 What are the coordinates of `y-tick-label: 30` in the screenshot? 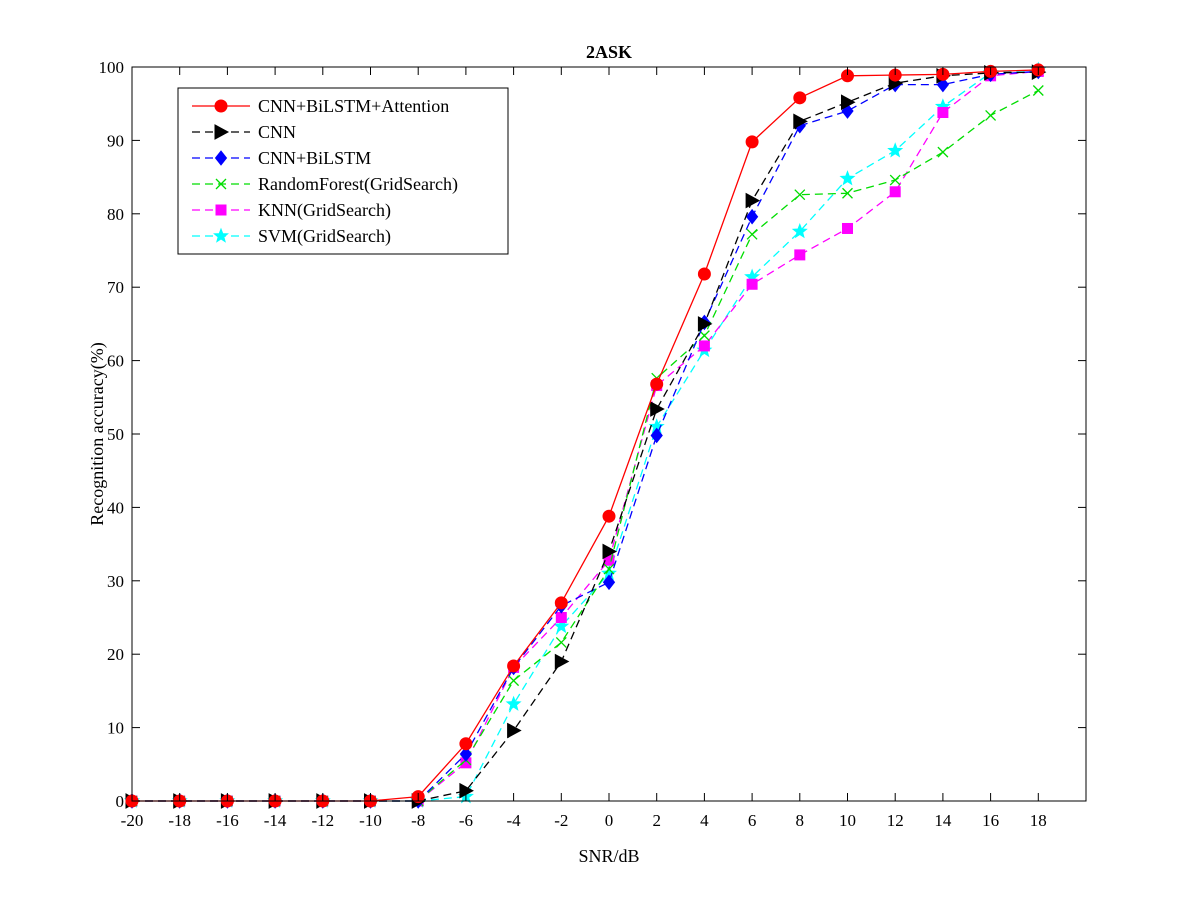 It's located at (115, 581).